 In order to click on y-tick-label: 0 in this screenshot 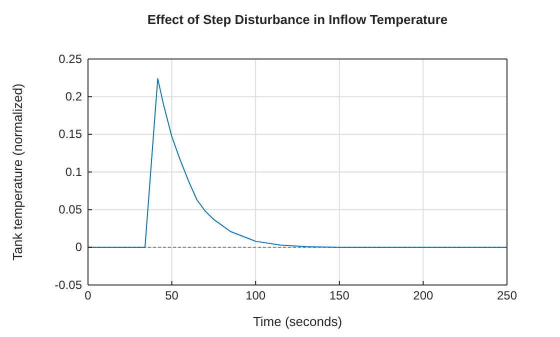, I will do `click(78, 247)`.